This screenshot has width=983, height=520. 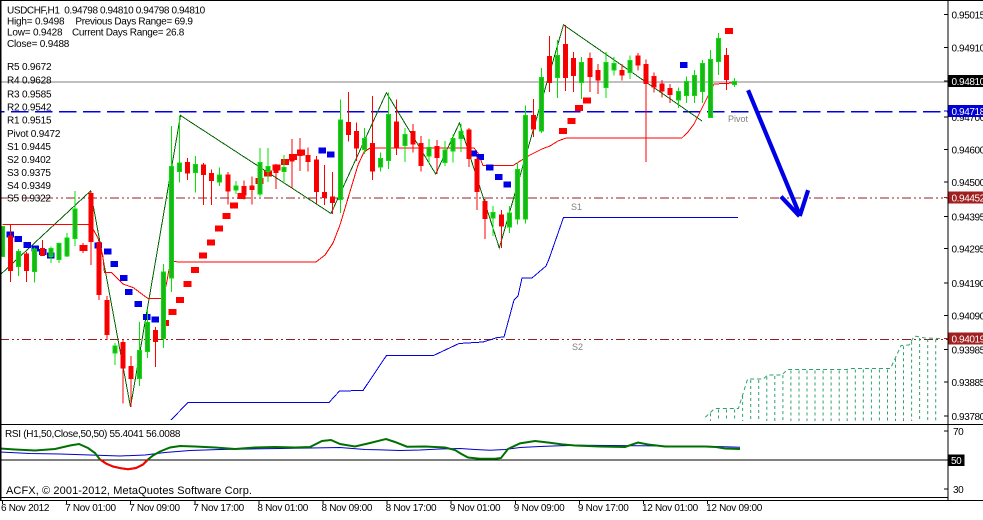 I want to click on svg-text: 0.94090, so click(x=967, y=316).